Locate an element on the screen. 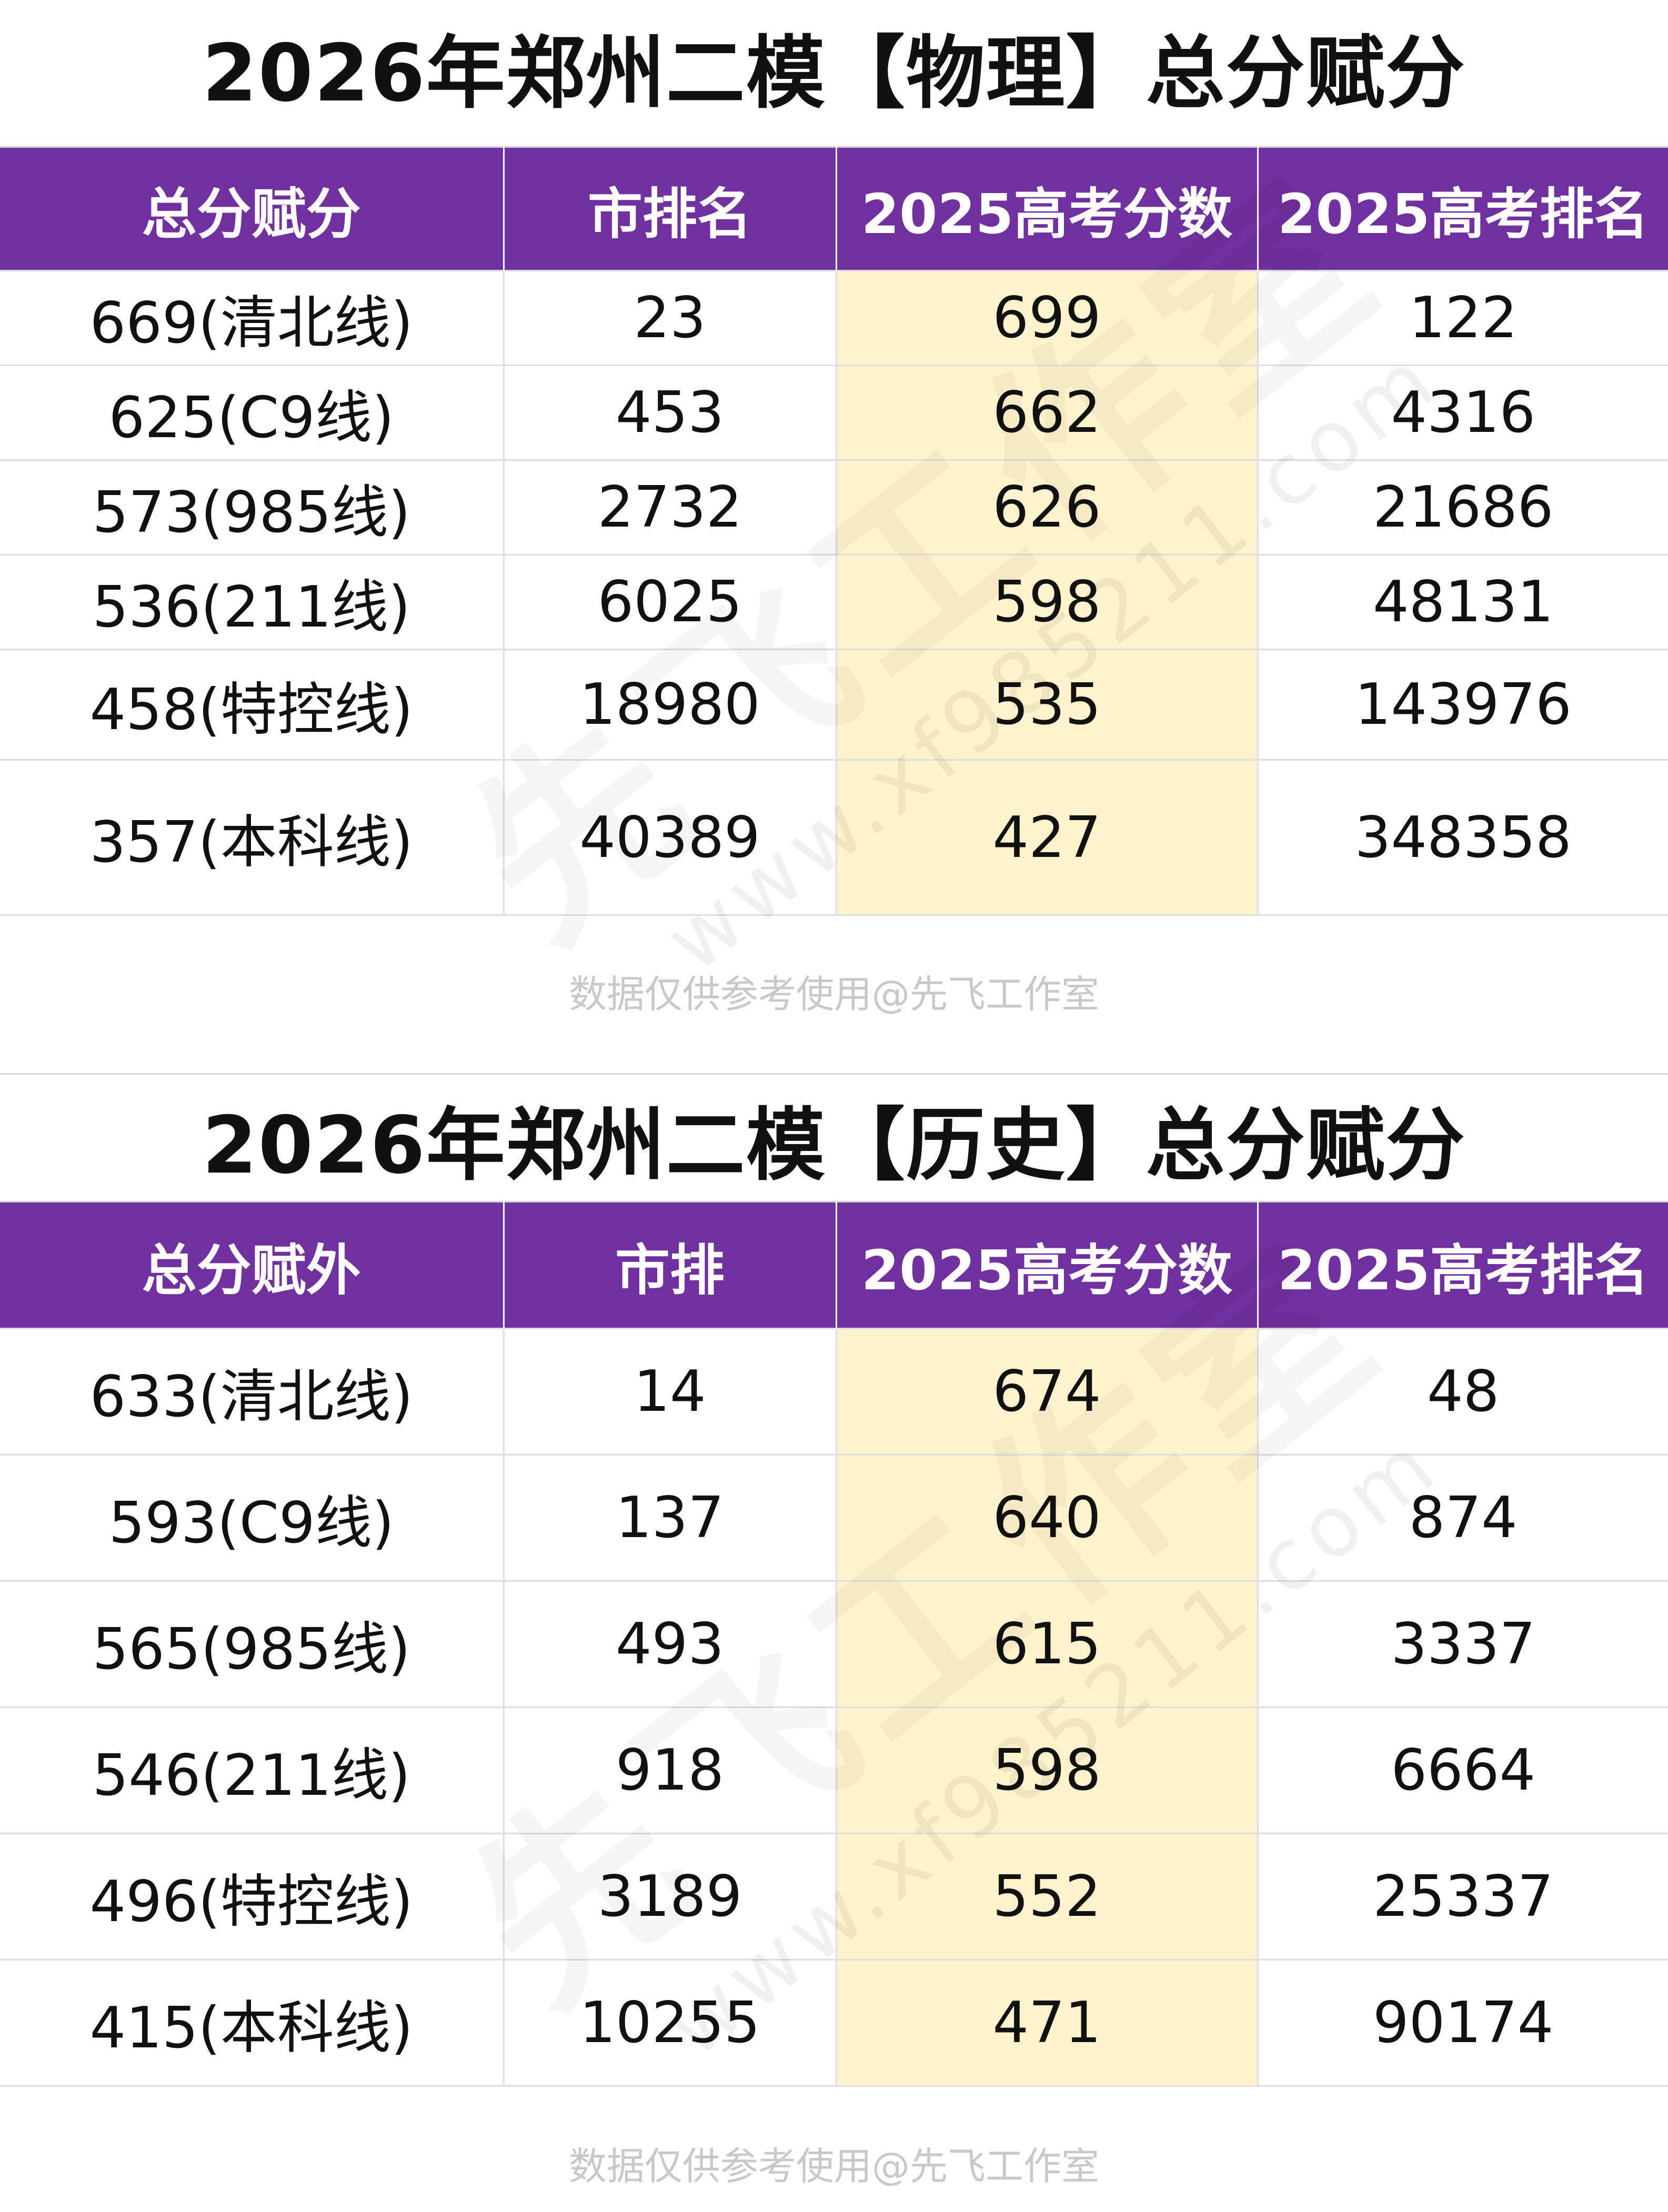 The width and height of the screenshot is (1668, 2212). cell-city-rank: 3189 is located at coordinates (669, 1896).